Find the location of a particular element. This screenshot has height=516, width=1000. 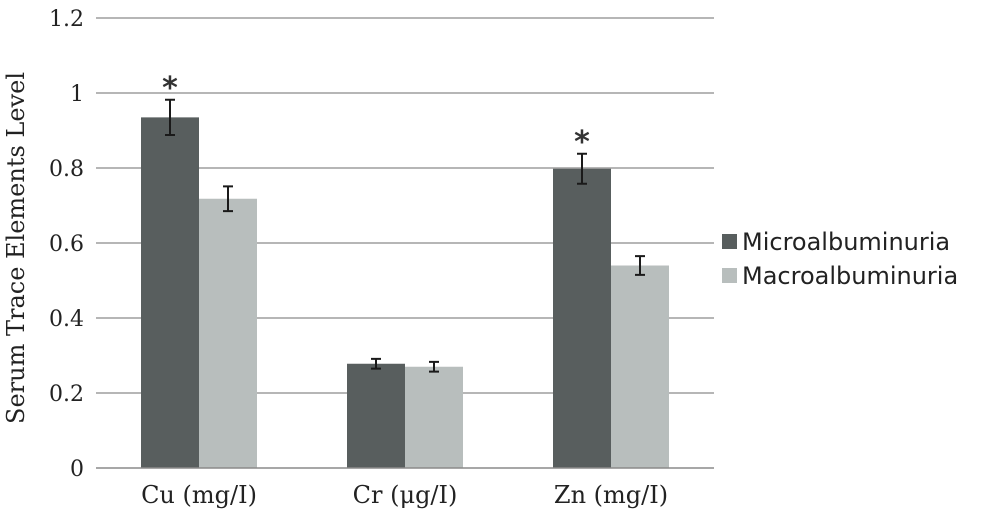

annotations: ** is located at coordinates (376, 115).